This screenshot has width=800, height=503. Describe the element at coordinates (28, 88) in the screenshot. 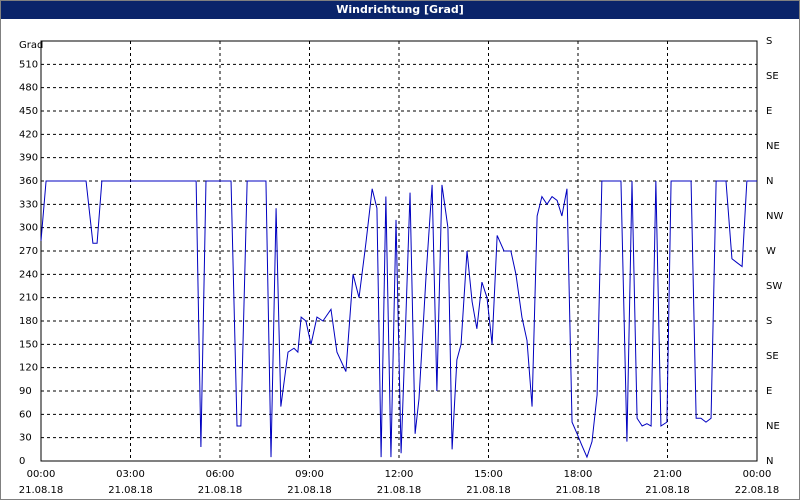

I see `y-tick-label: 480` at that location.